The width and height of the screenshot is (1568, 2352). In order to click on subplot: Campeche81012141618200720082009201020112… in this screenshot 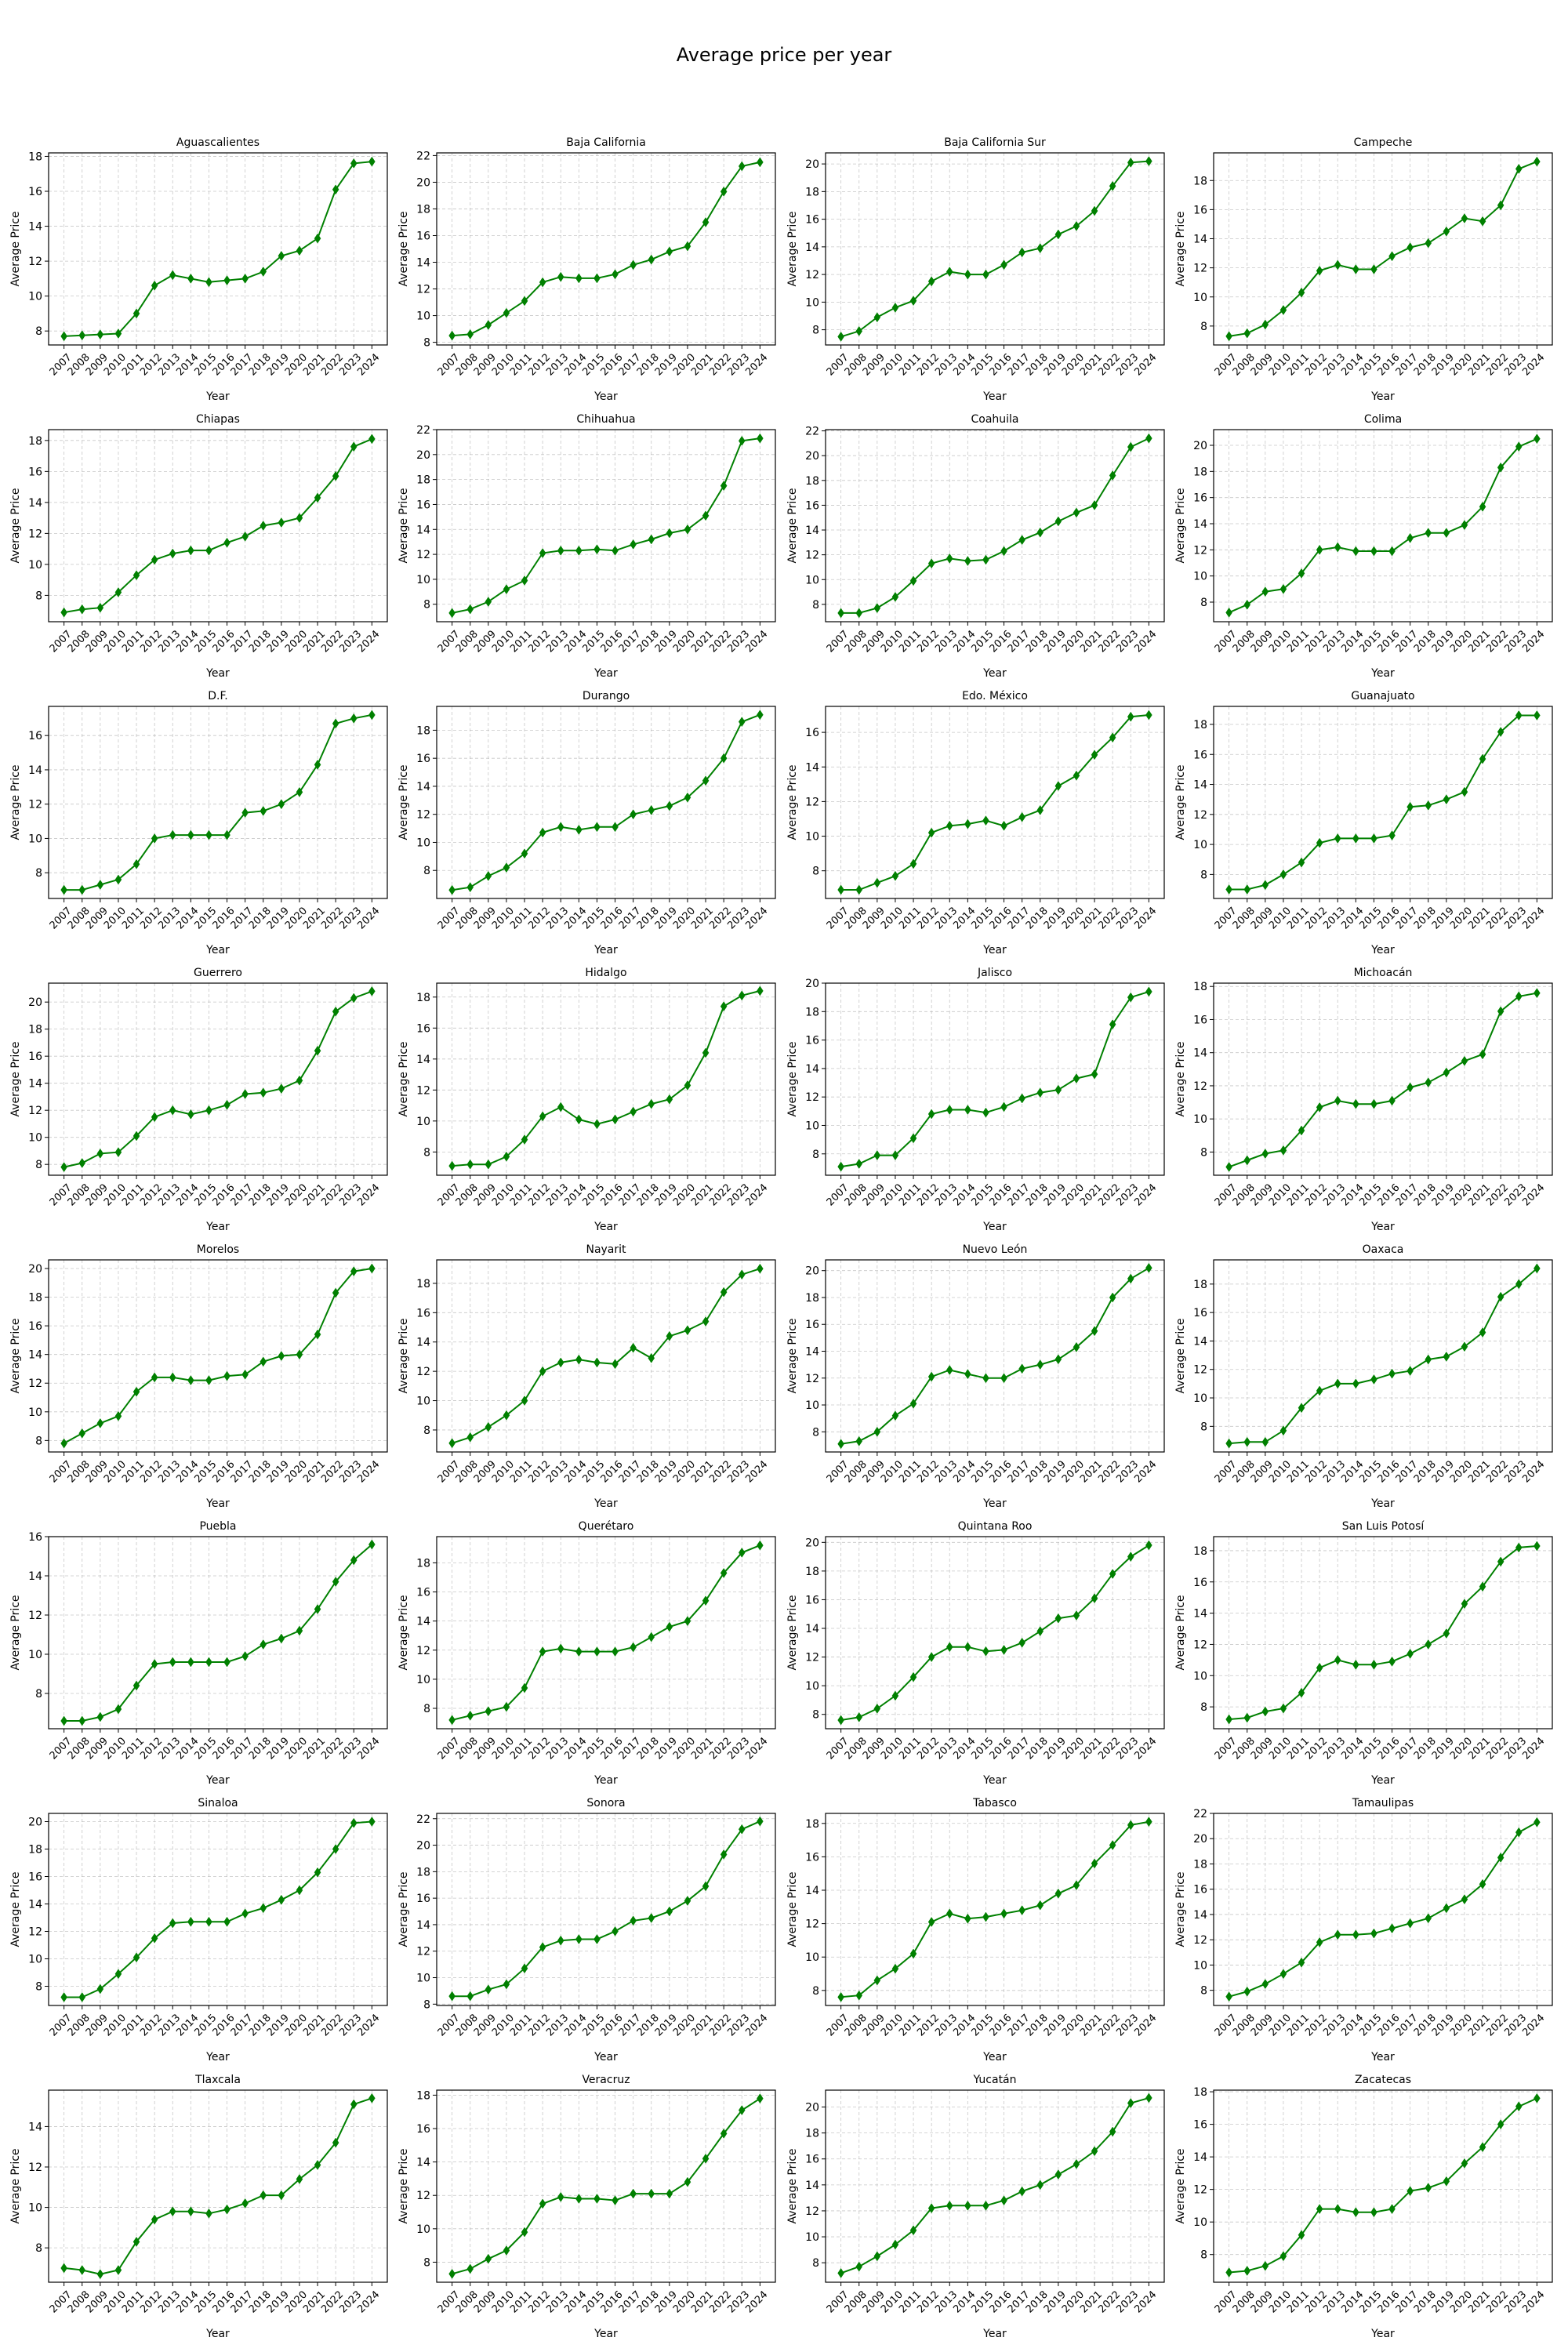, I will do `click(1363, 269)`.